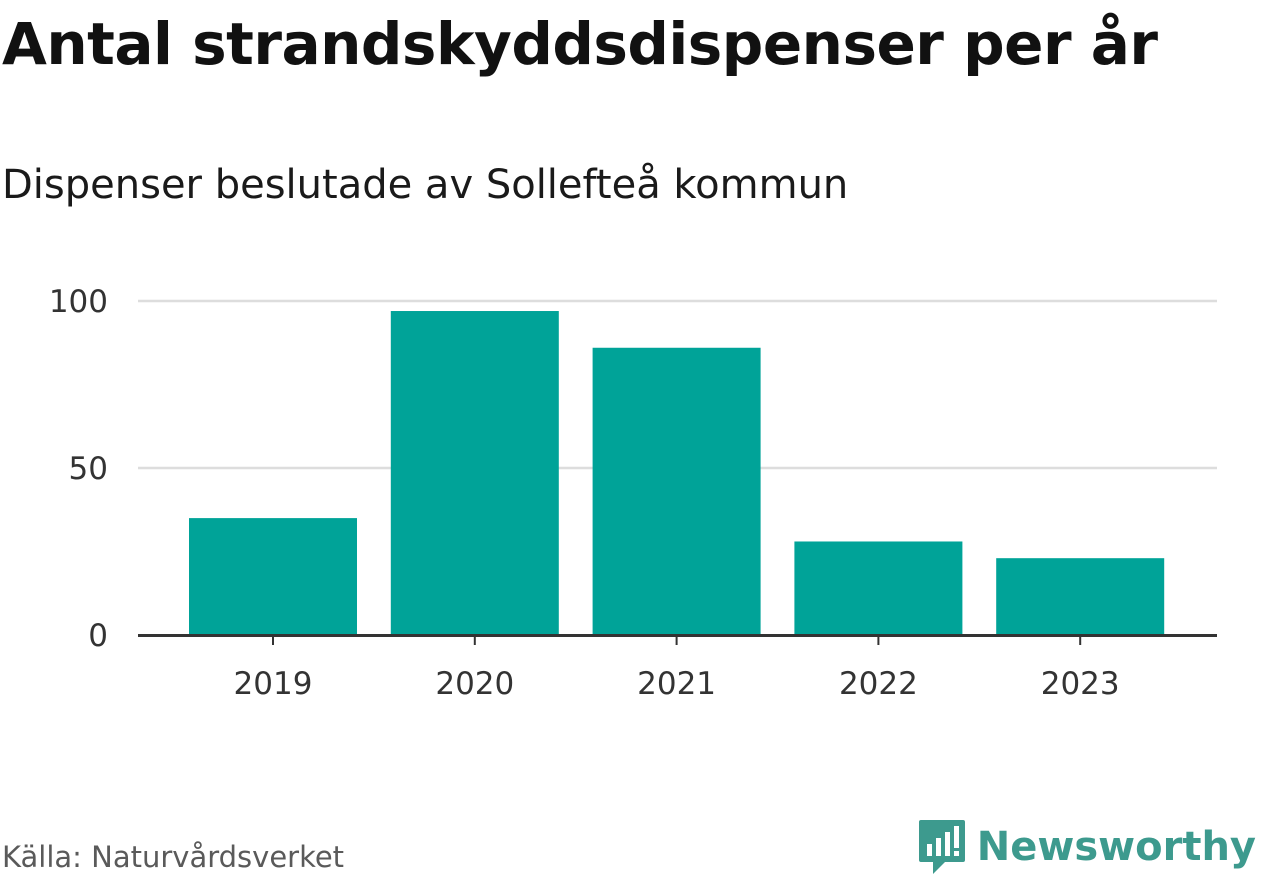  I want to click on bar-2022, so click(878, 588).